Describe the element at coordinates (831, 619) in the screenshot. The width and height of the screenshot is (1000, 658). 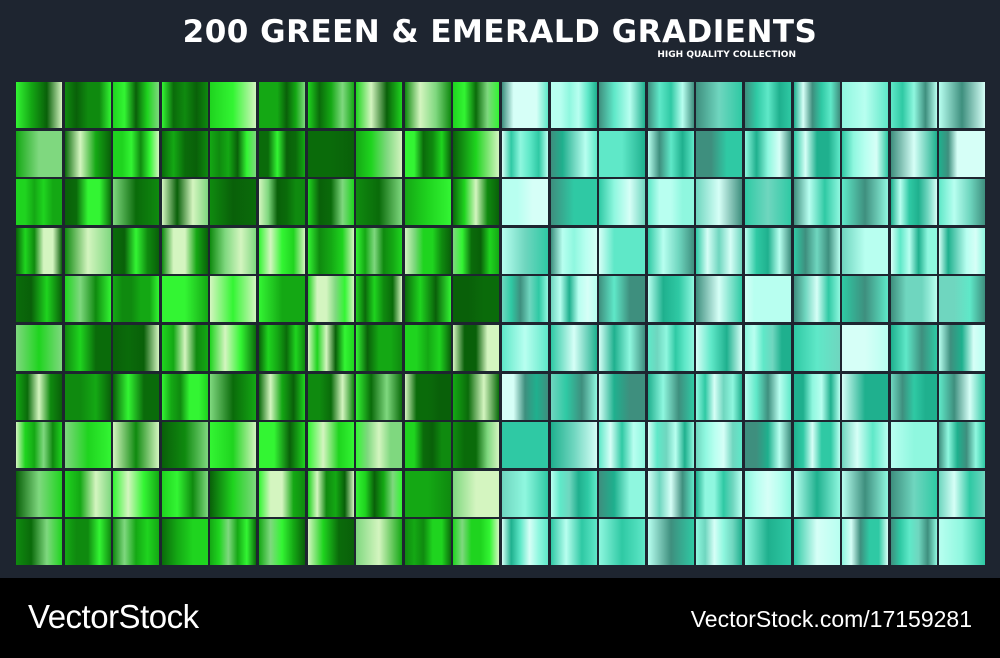
I see `image-url: VectorStock.com/17159281` at that location.